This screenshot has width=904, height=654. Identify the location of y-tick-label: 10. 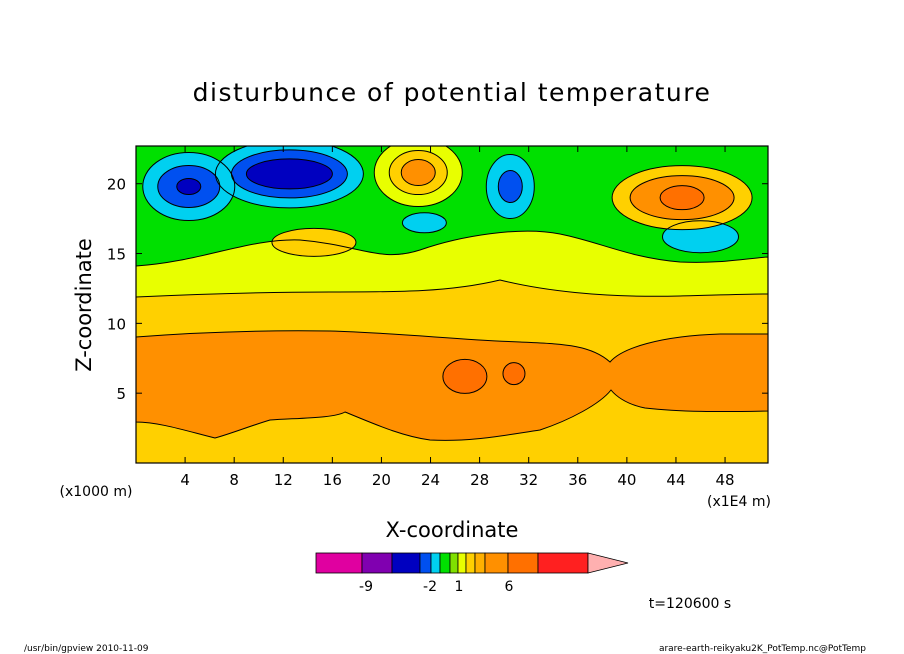
(116, 324).